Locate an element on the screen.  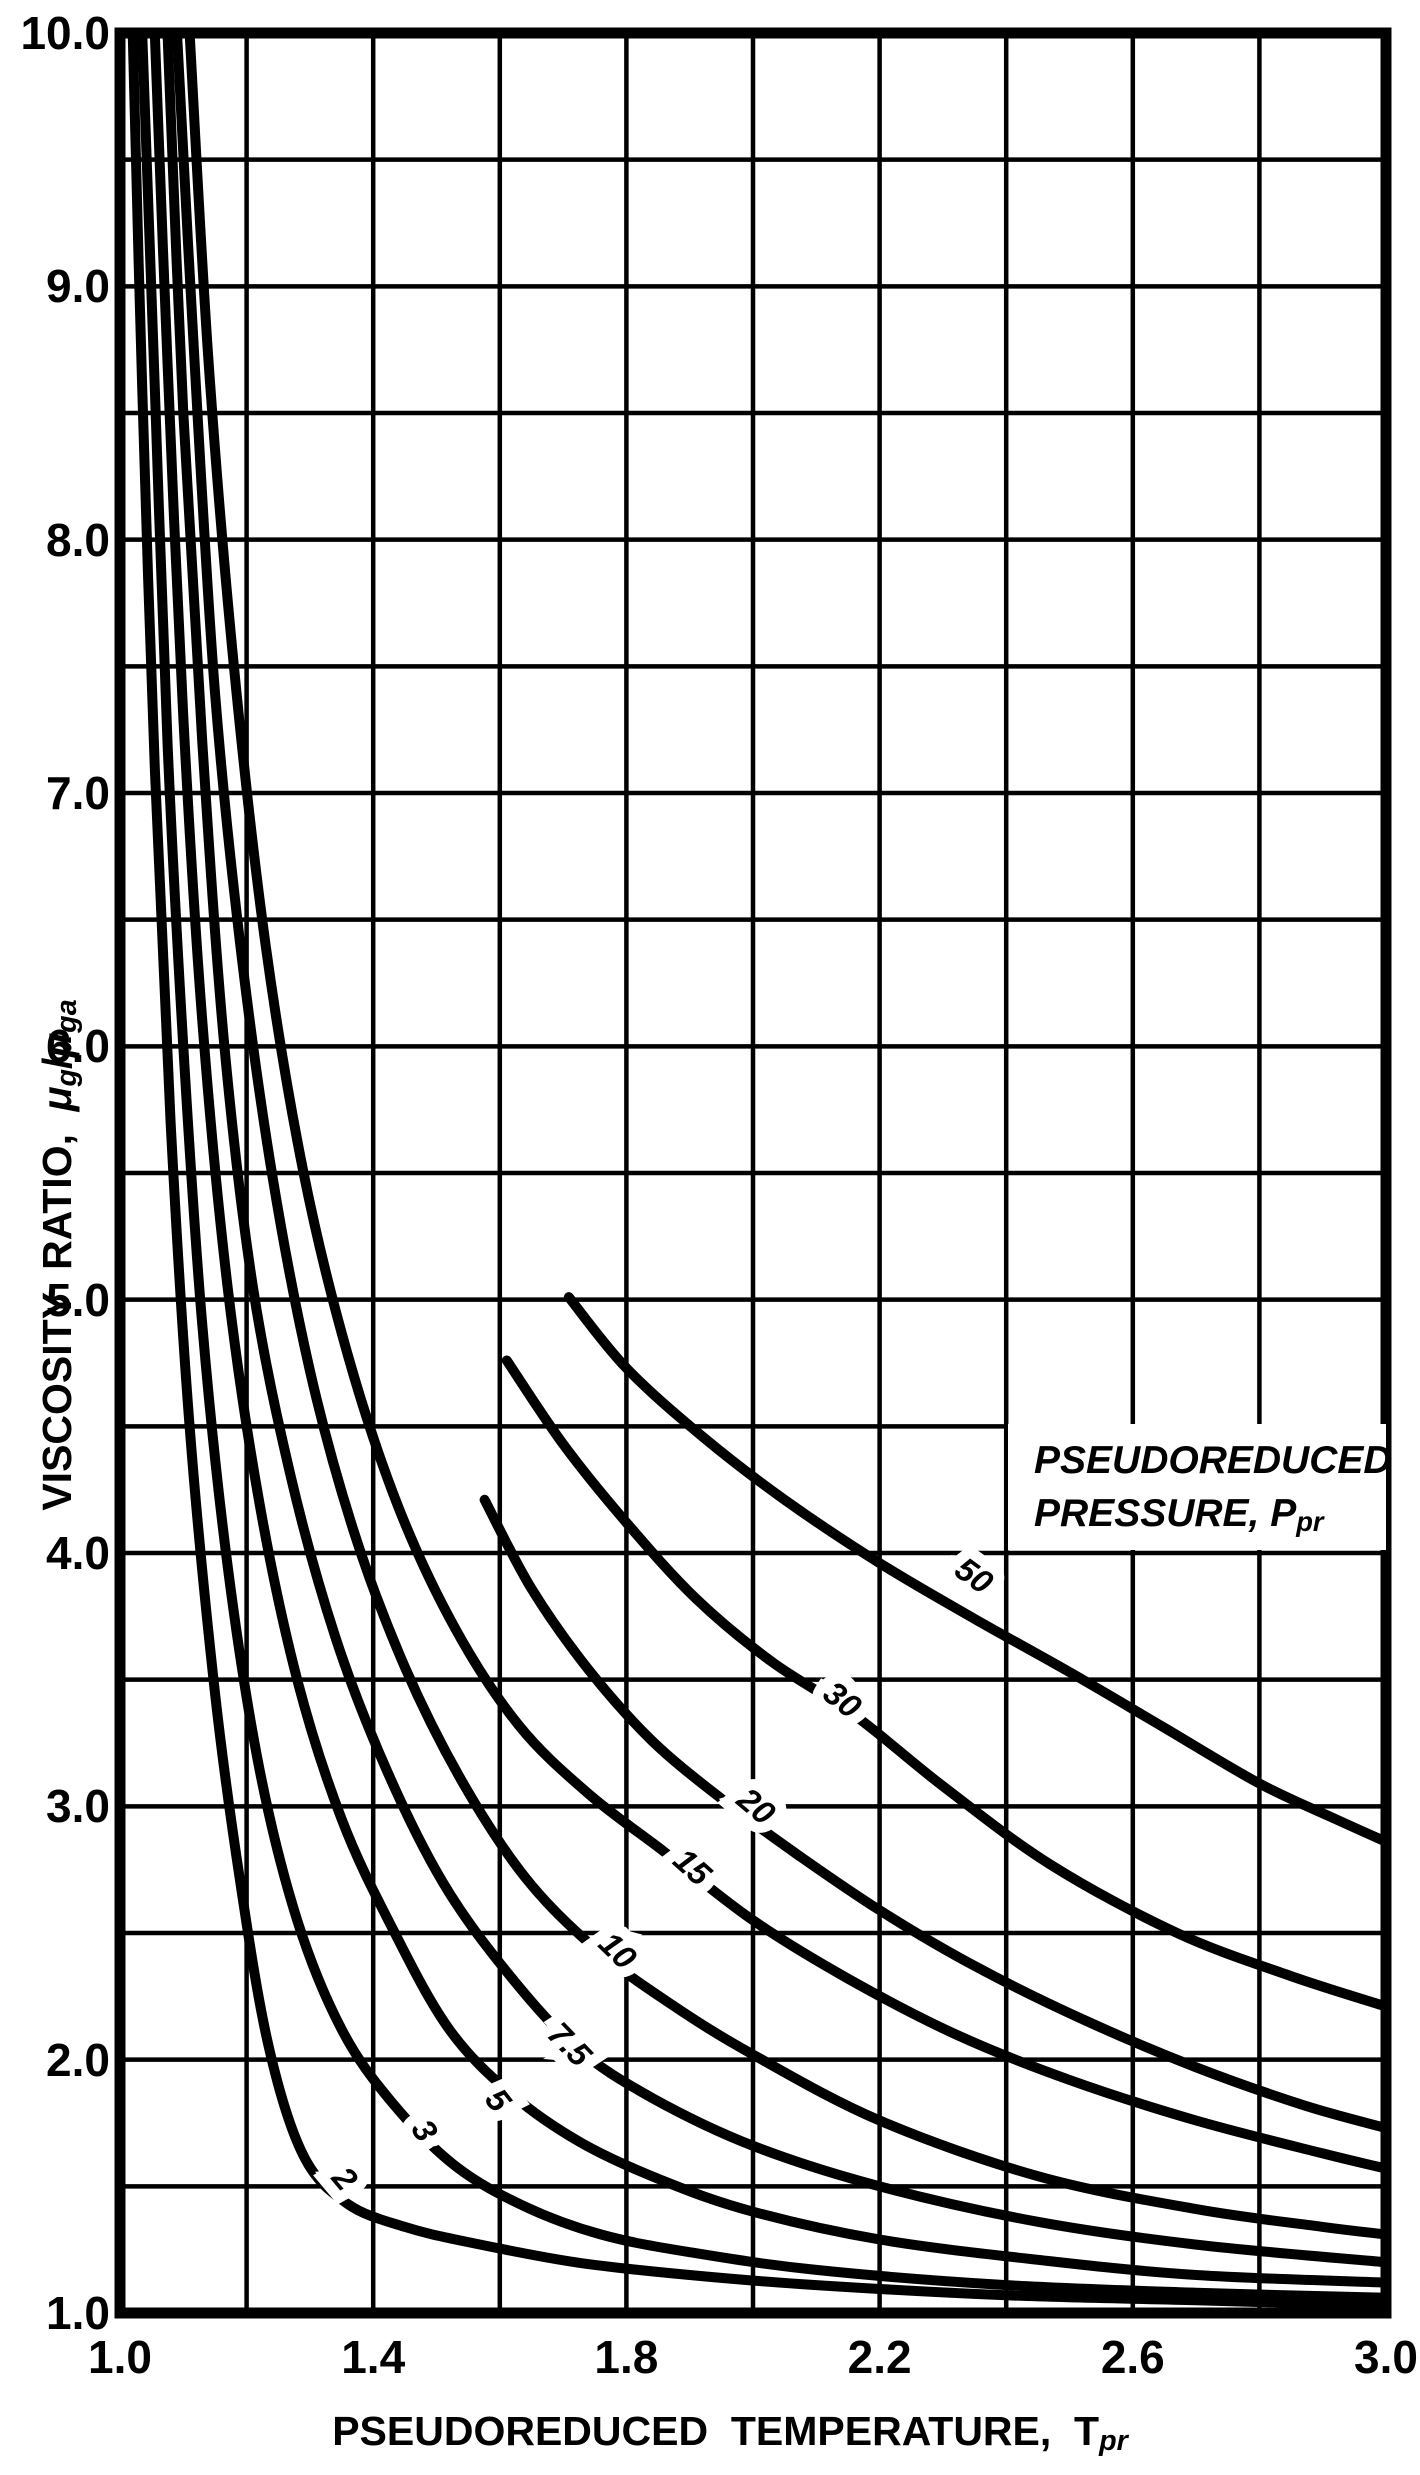
x-axis-title-text: PSEUDOREDUCED TEMPERATURE, T is located at coordinates (716, 2431).